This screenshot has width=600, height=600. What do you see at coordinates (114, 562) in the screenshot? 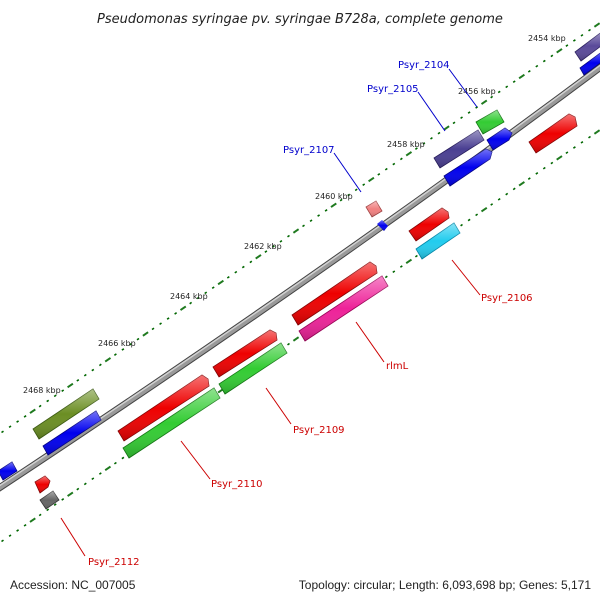
I see `label-psyr-2112: Psyr_2112` at bounding box center [114, 562].